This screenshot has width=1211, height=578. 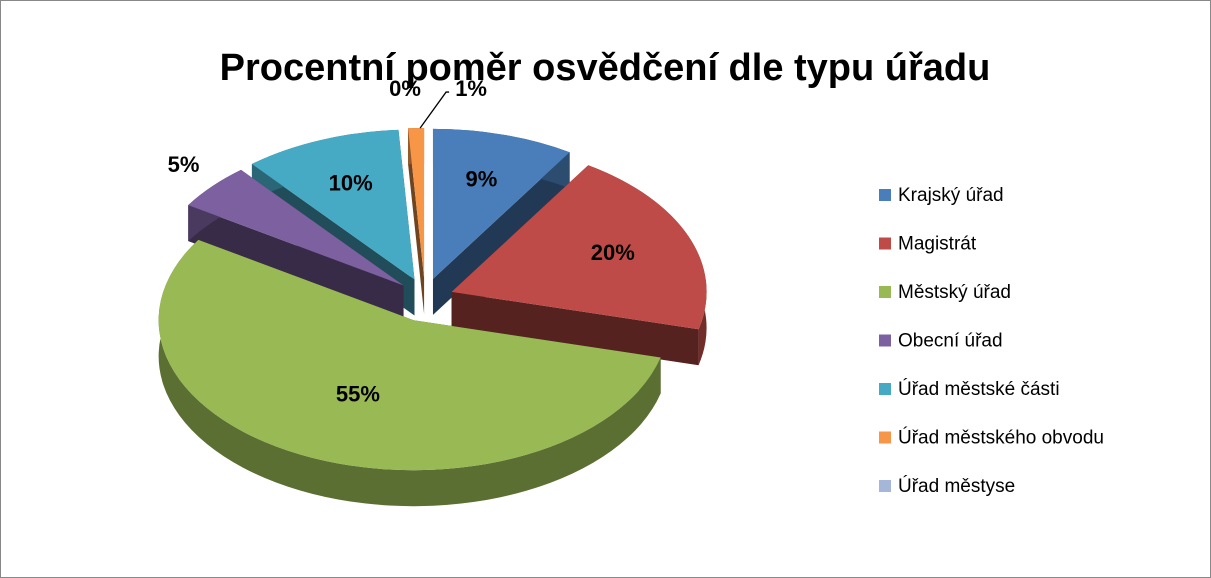 I want to click on data-label: 20%, so click(x=613, y=252).